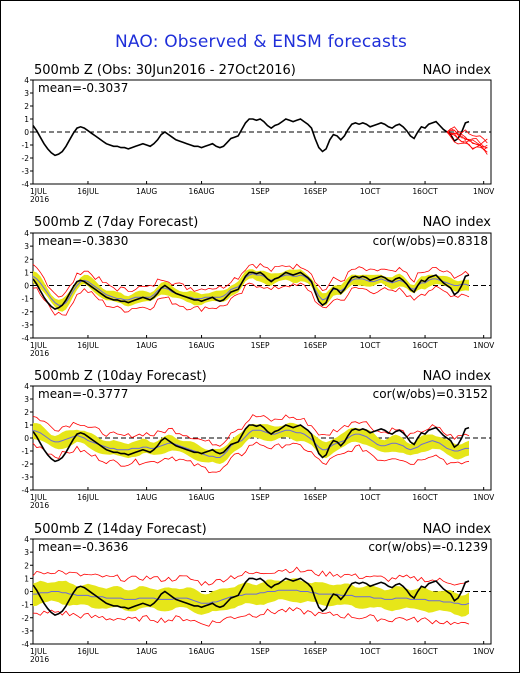  What do you see at coordinates (428, 547) in the screenshot?
I see `correlation-label: cor(w/obs)=-0.1239` at bounding box center [428, 547].